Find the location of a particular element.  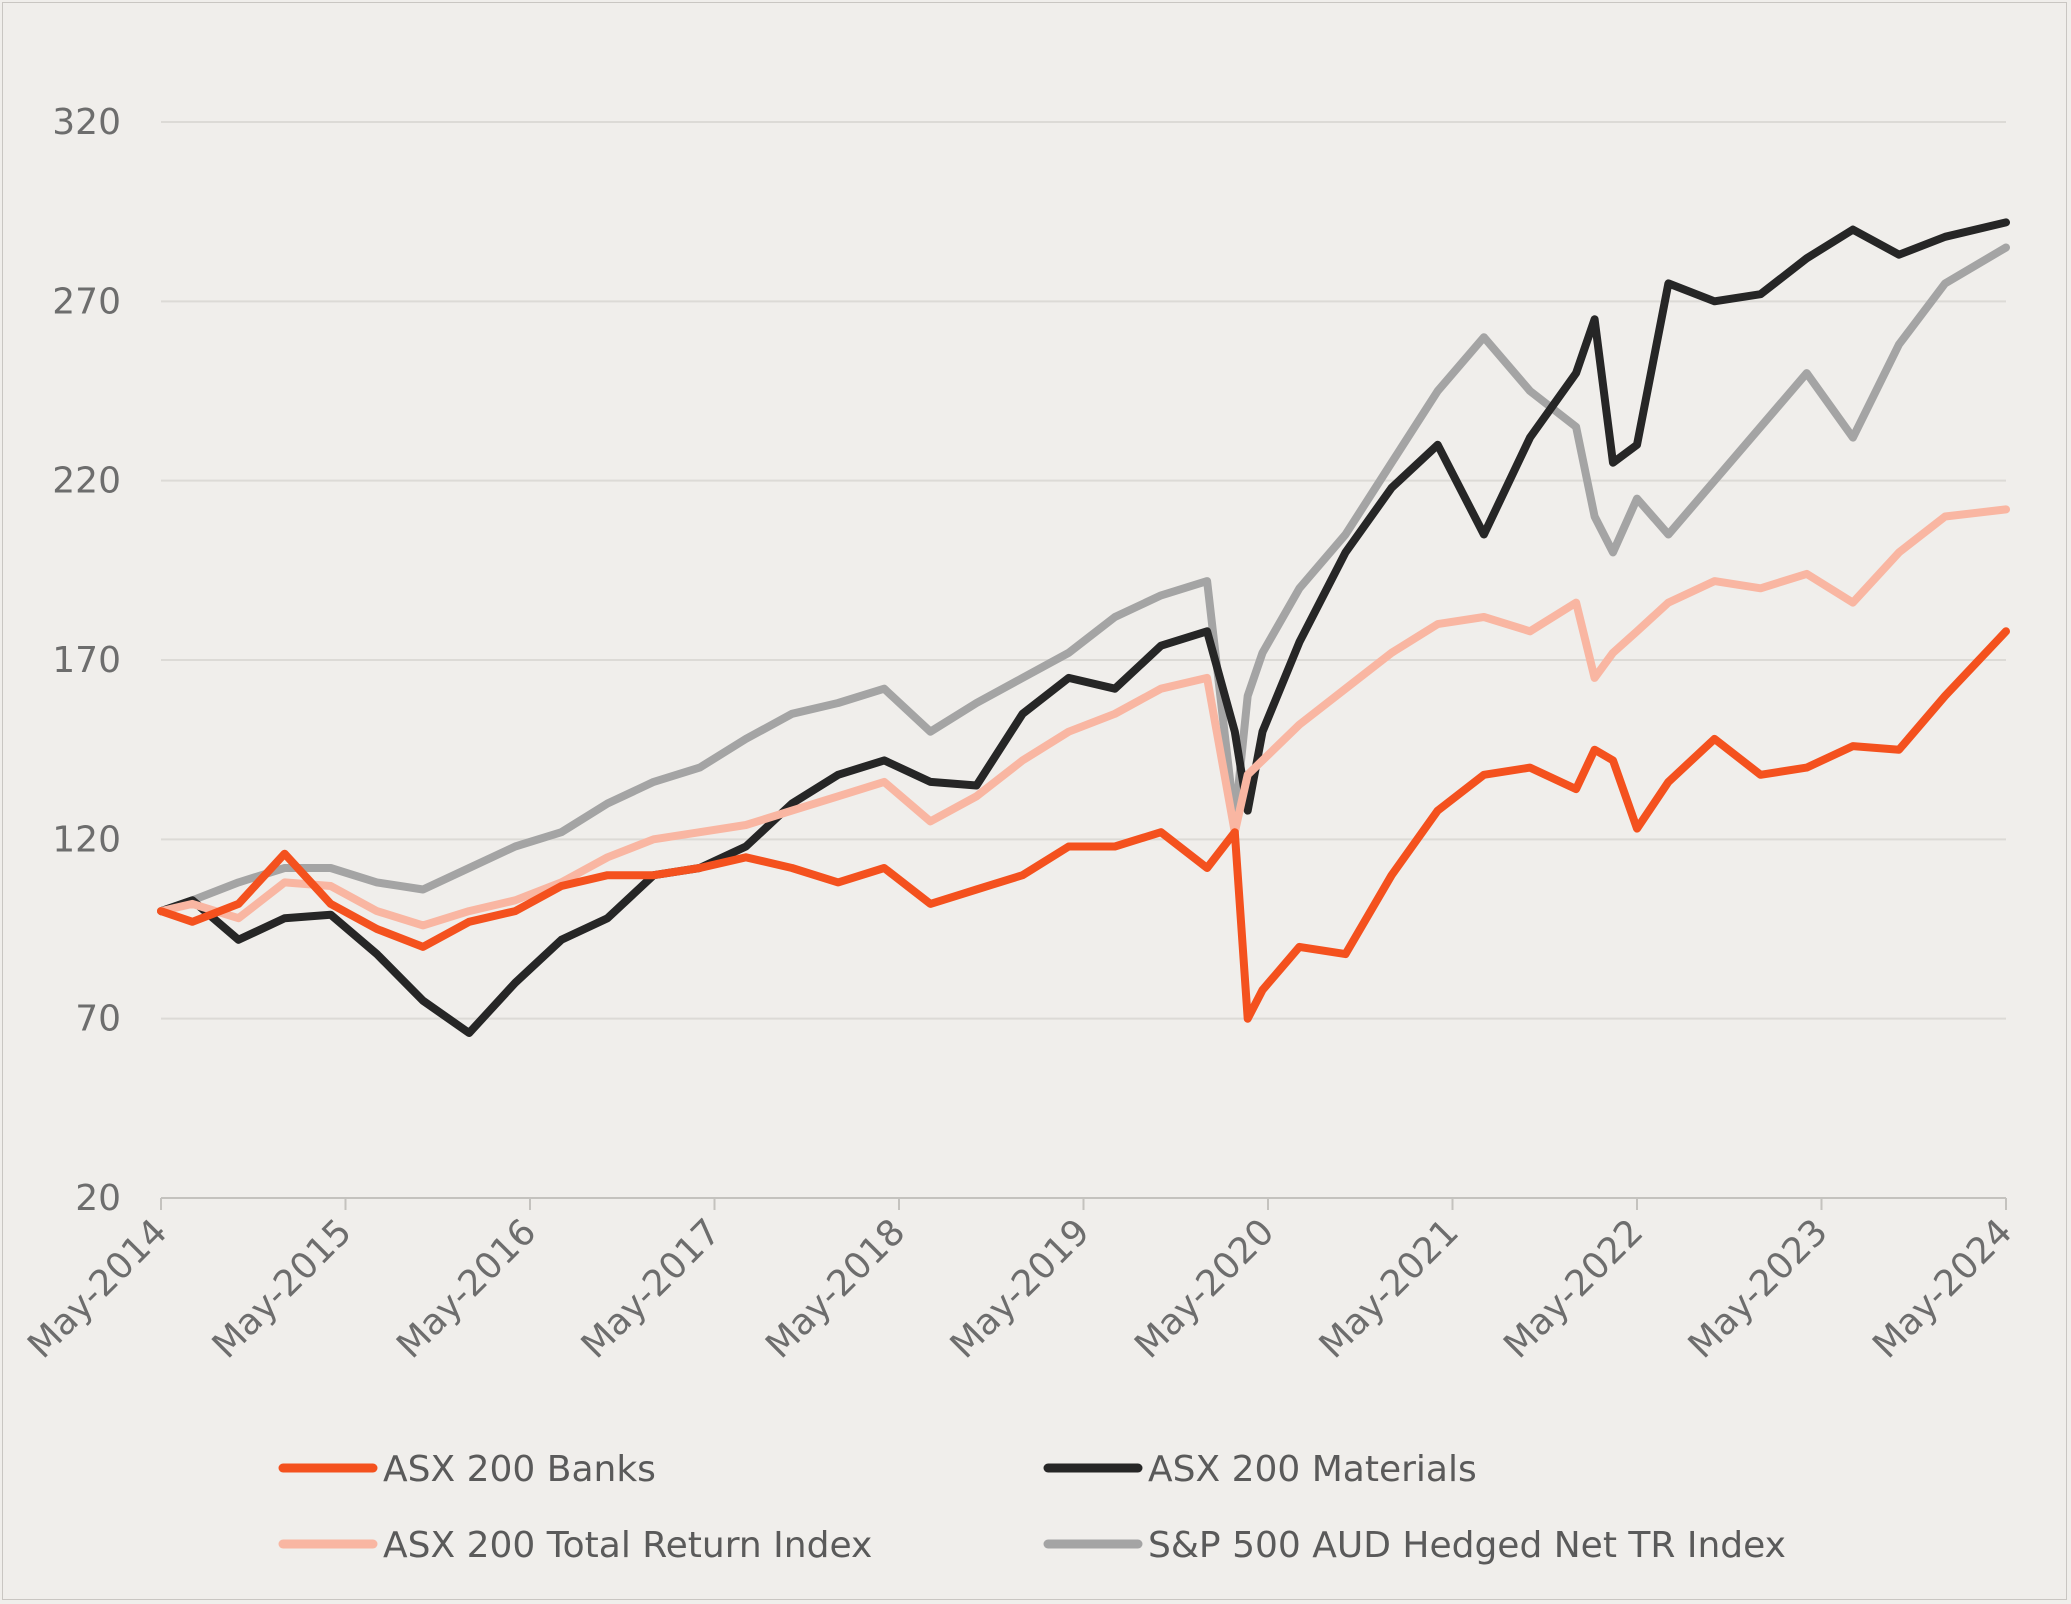

x-tick-label: May-2014 is located at coordinates (97, 1288).